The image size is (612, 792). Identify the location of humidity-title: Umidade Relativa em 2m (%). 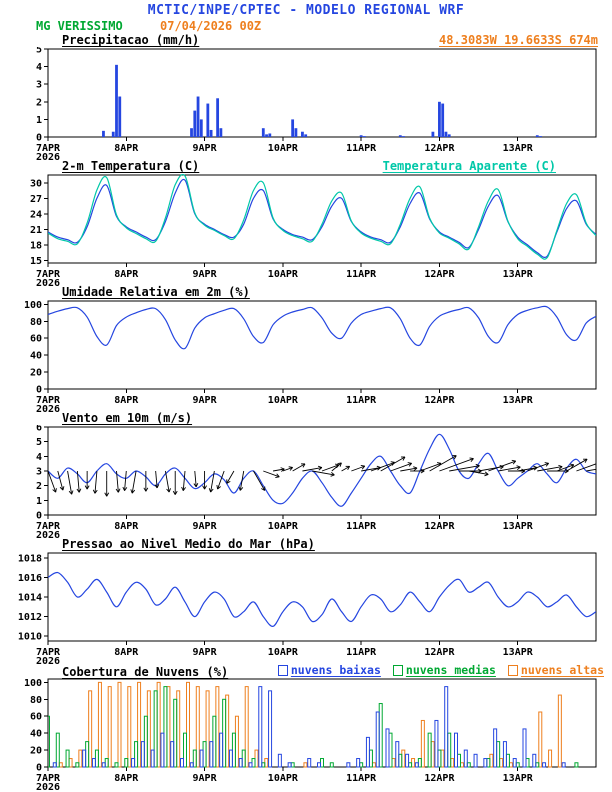
(156, 292).